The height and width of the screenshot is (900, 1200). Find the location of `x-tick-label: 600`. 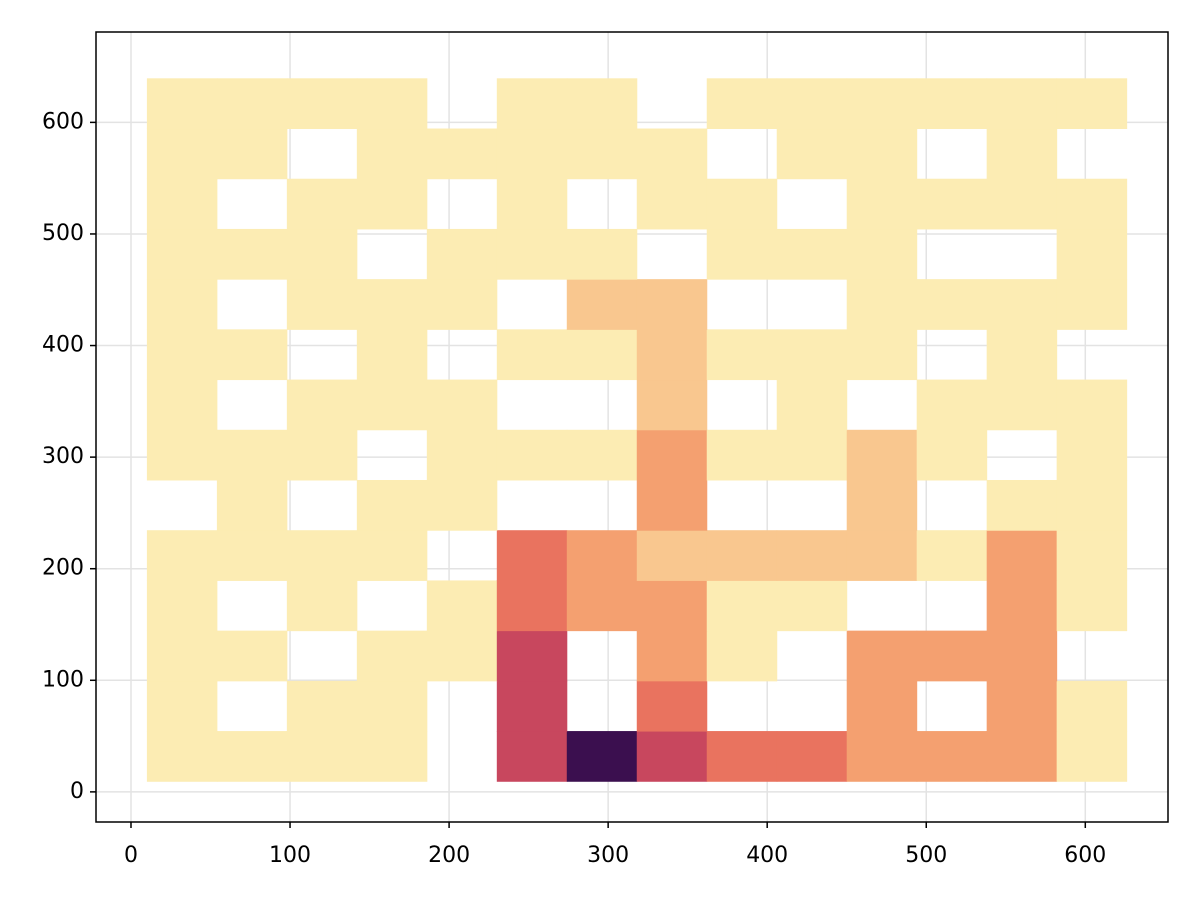

x-tick-label: 600 is located at coordinates (1085, 855).